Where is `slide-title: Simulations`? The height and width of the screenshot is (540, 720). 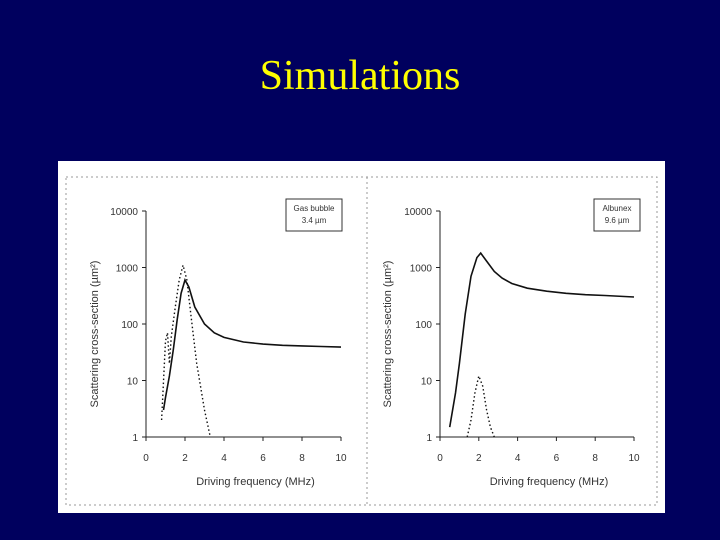 slide-title: Simulations is located at coordinates (360, 76).